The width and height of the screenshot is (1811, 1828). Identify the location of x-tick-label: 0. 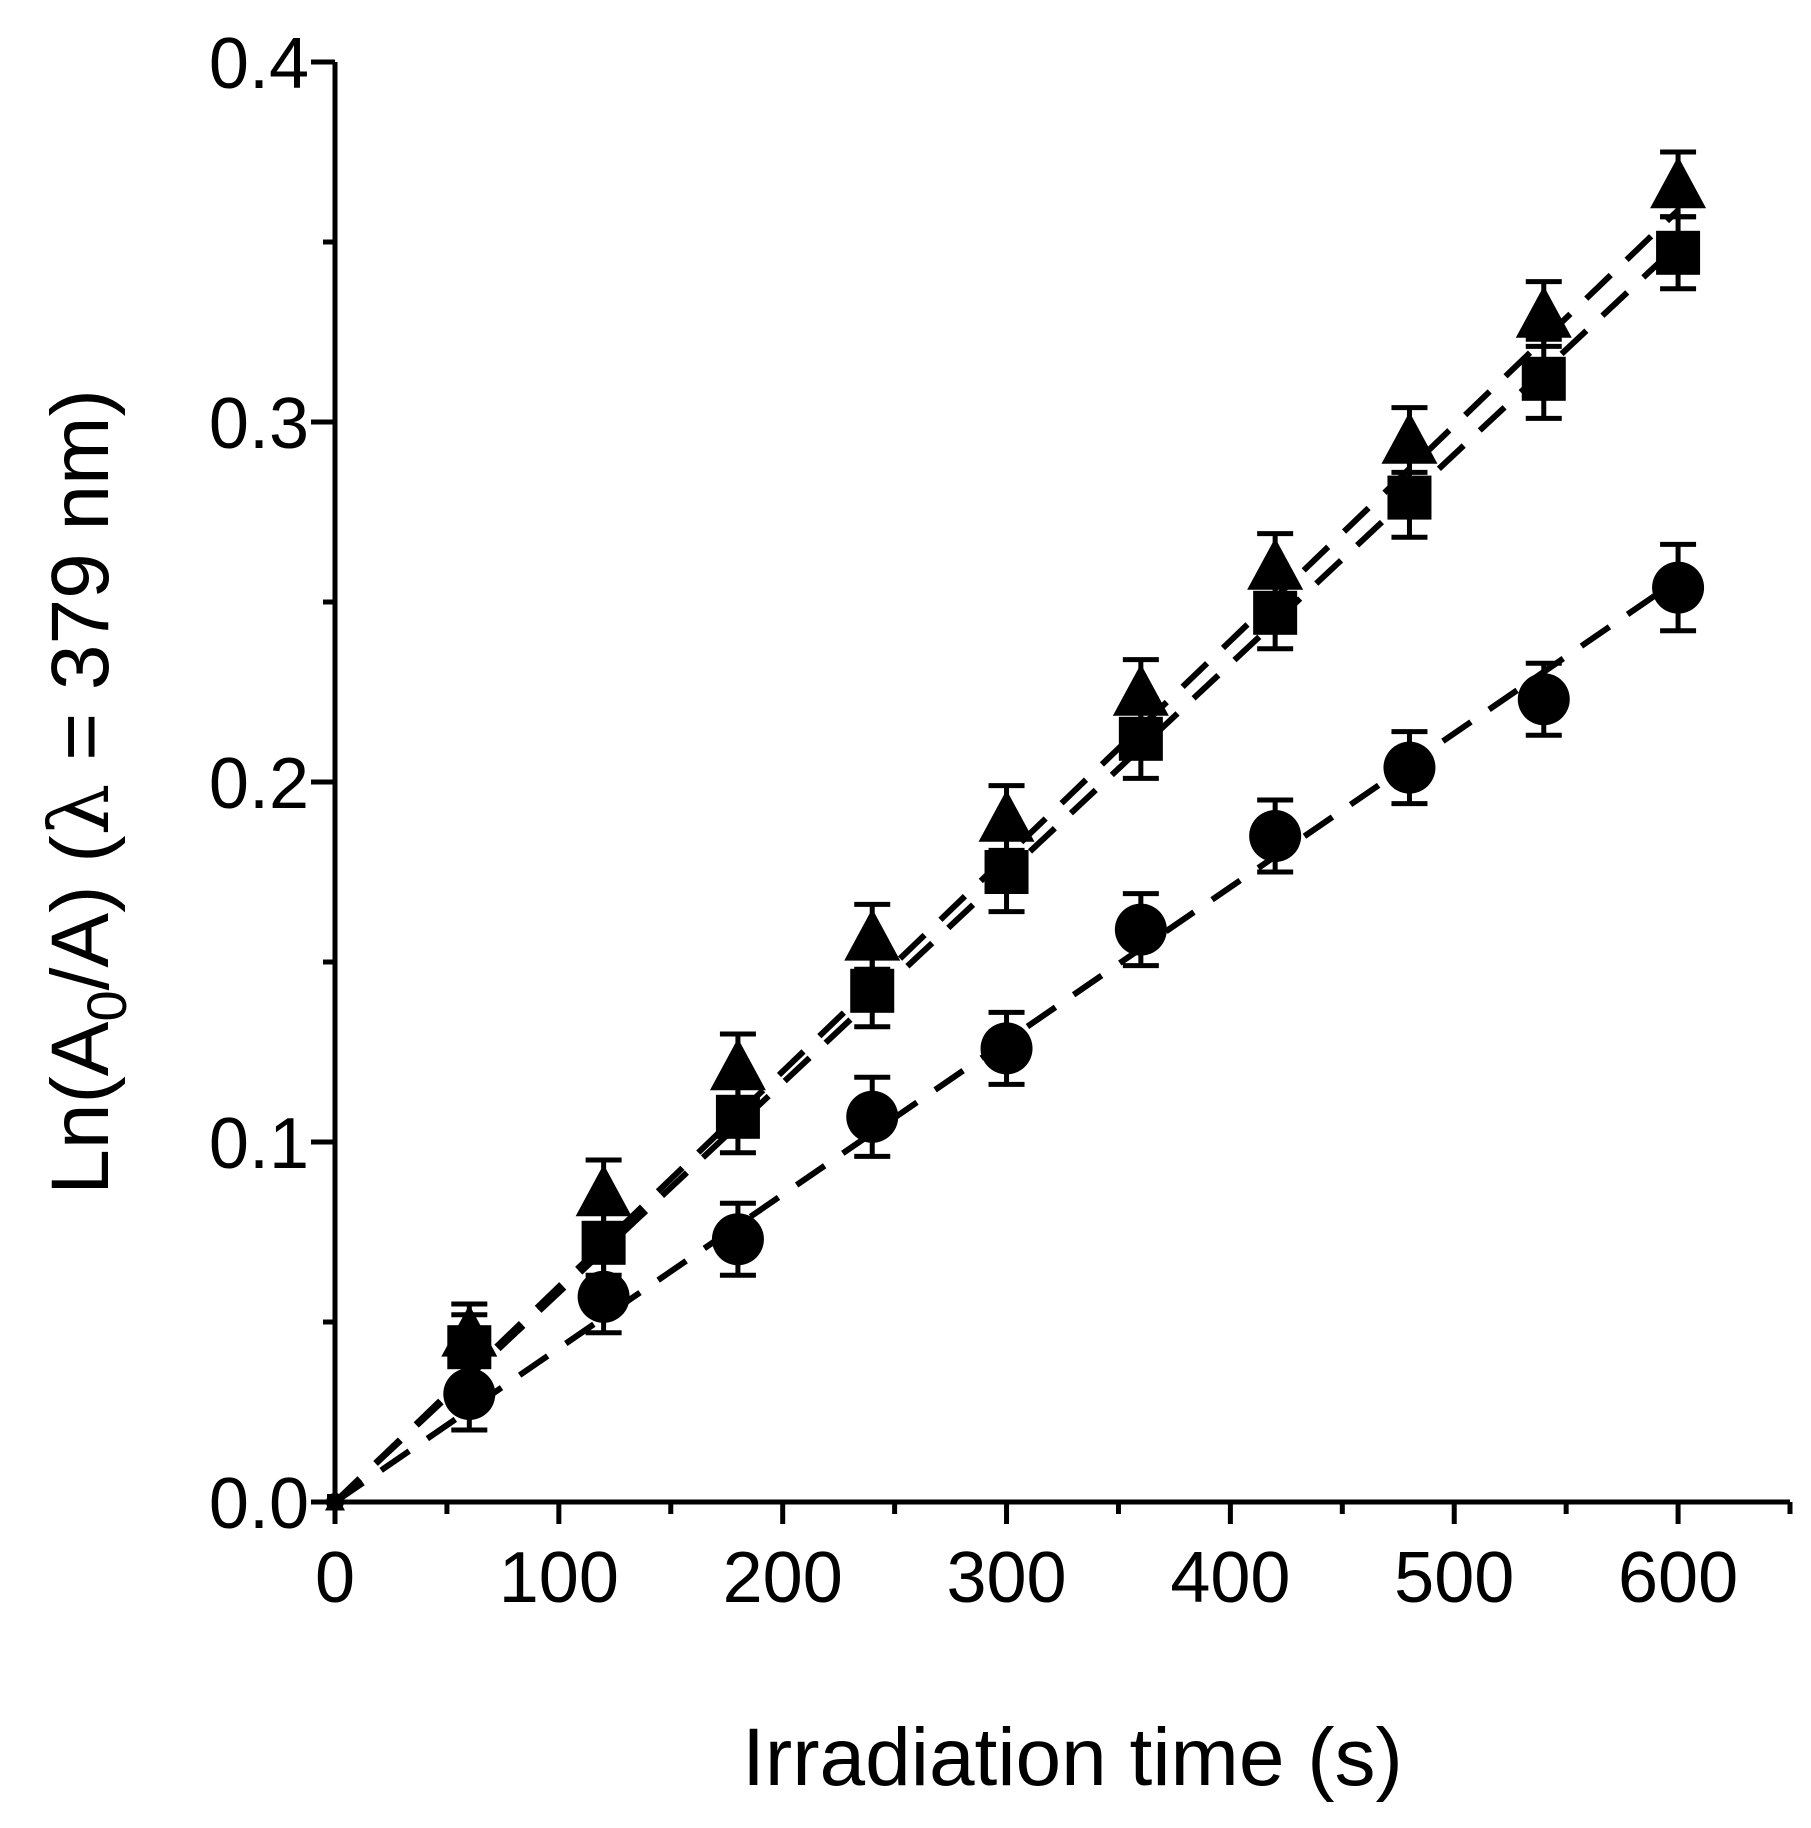
(335, 1578).